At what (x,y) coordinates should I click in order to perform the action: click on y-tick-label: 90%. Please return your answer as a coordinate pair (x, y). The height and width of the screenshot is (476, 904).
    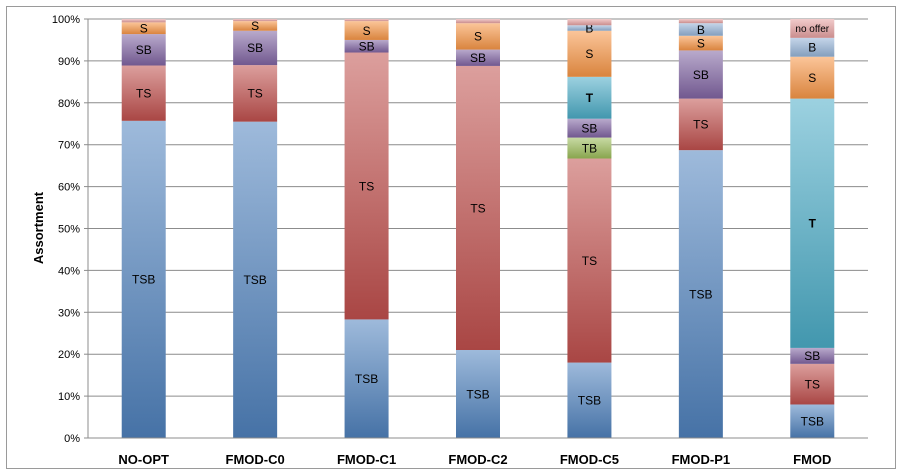
    Looking at the image, I should click on (69, 62).